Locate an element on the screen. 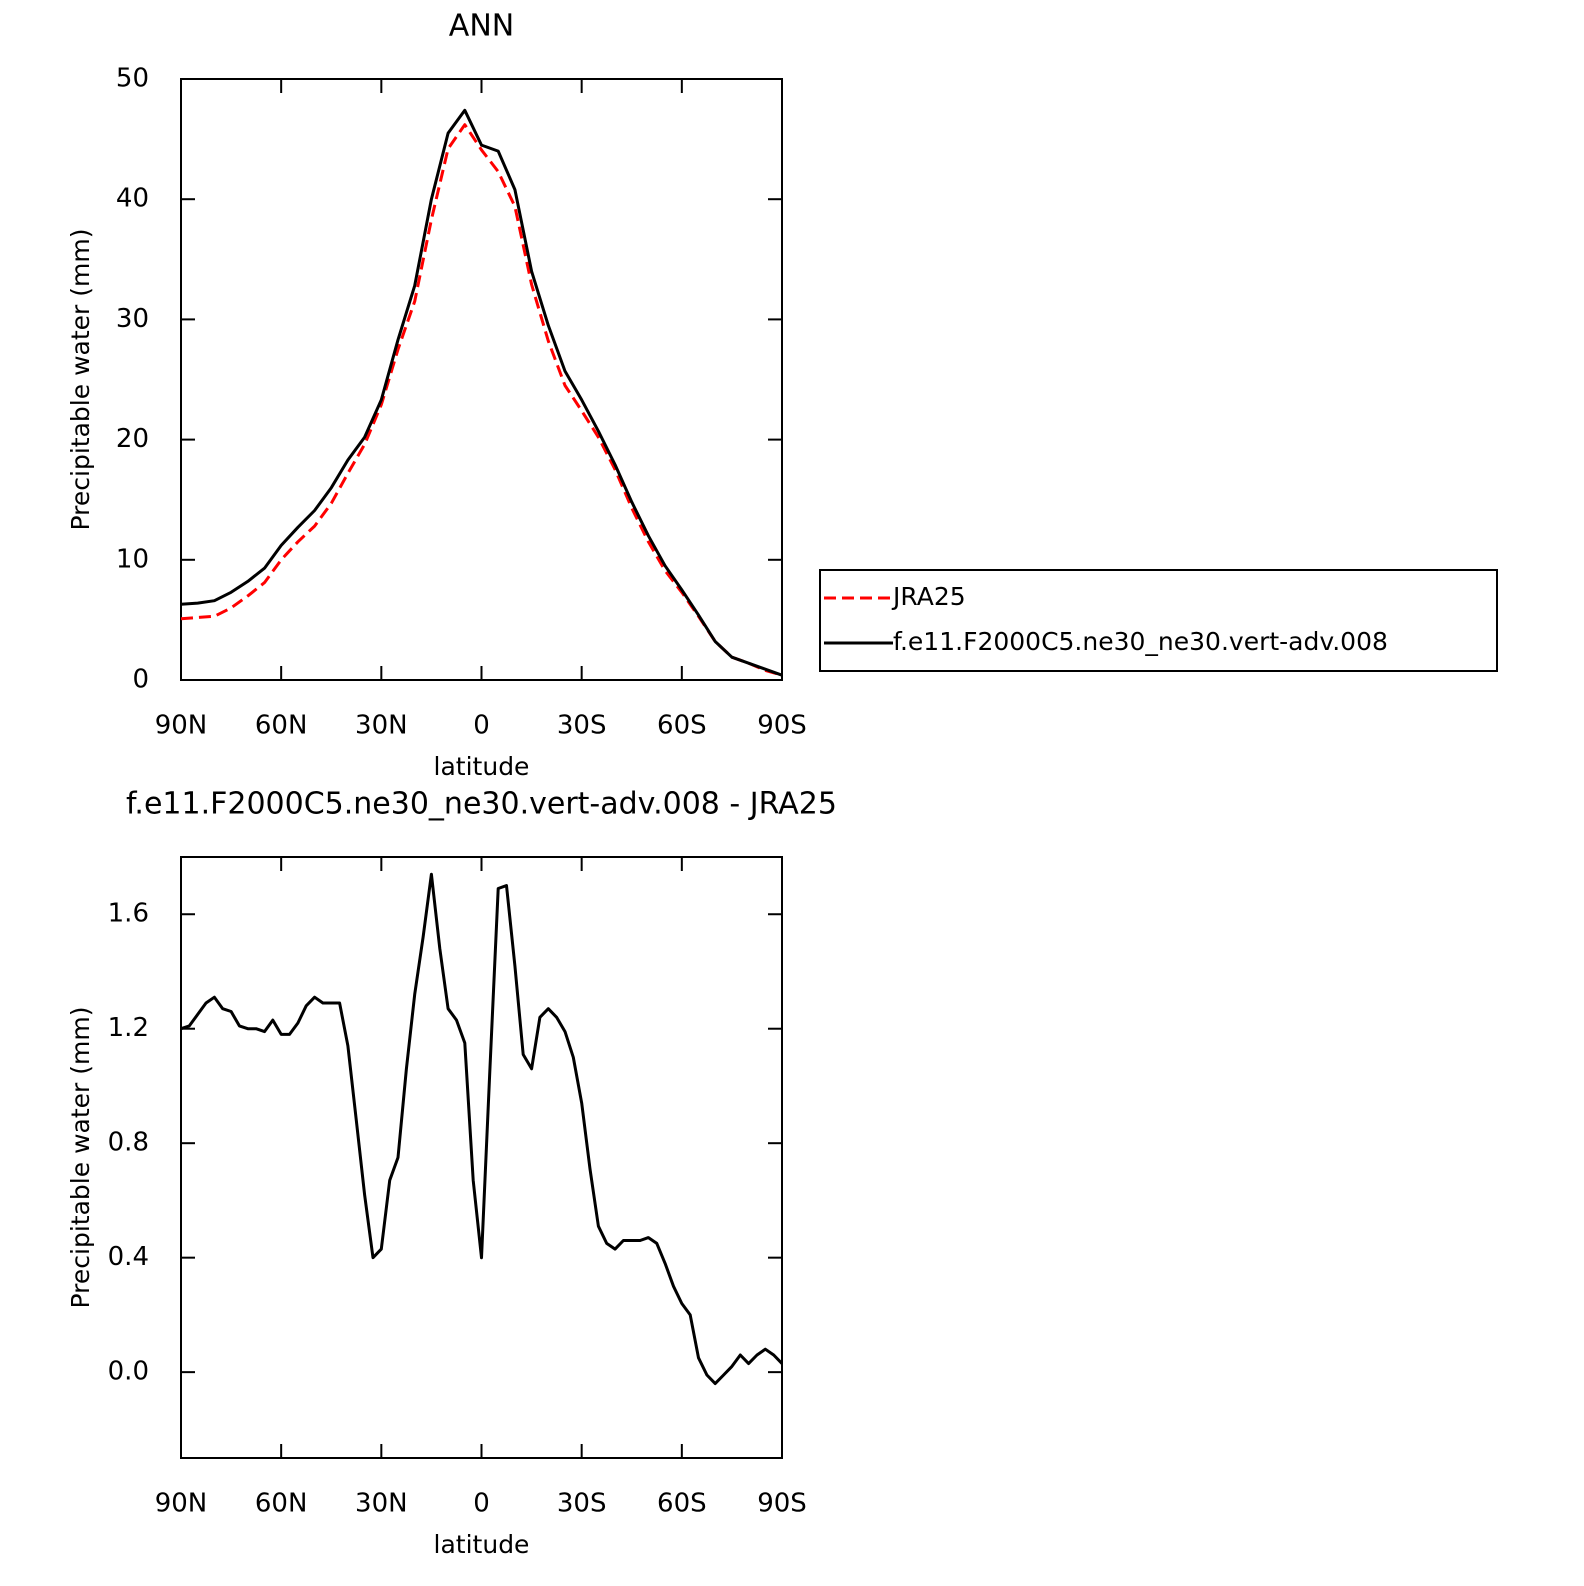 The height and width of the screenshot is (1586, 1584). legend-box is located at coordinates (1158, 620).